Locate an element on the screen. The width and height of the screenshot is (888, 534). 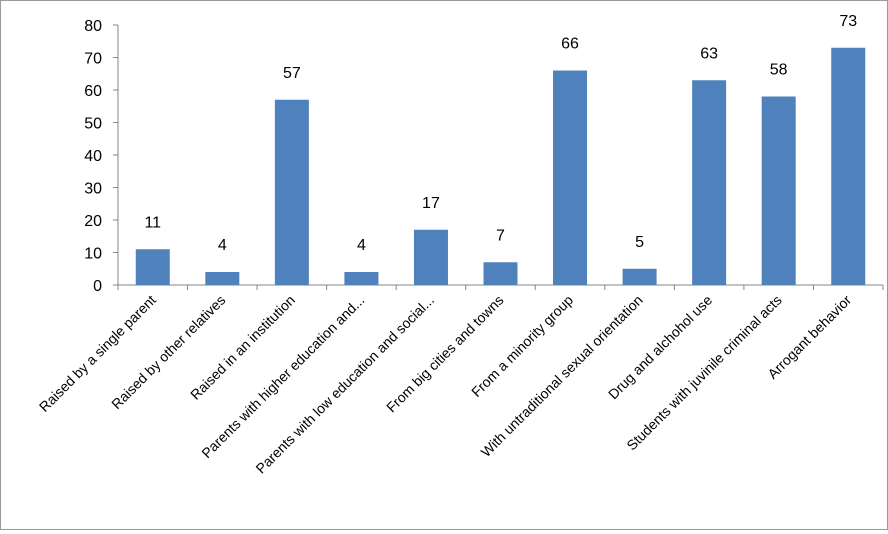
y-tick-labels: 0 10 20 30 40 50 60 70 80 is located at coordinates (93, 156).